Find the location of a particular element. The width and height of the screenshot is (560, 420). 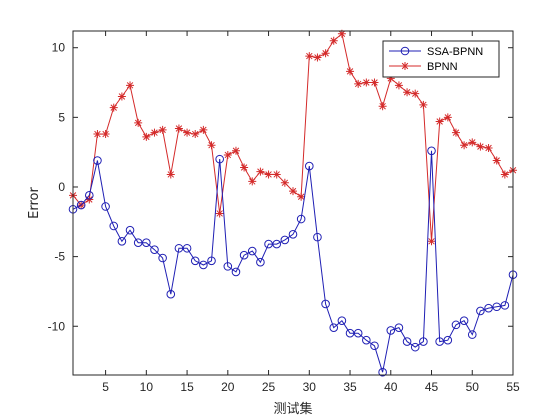

legend-label: SSA-BPNN is located at coordinates (455, 52).